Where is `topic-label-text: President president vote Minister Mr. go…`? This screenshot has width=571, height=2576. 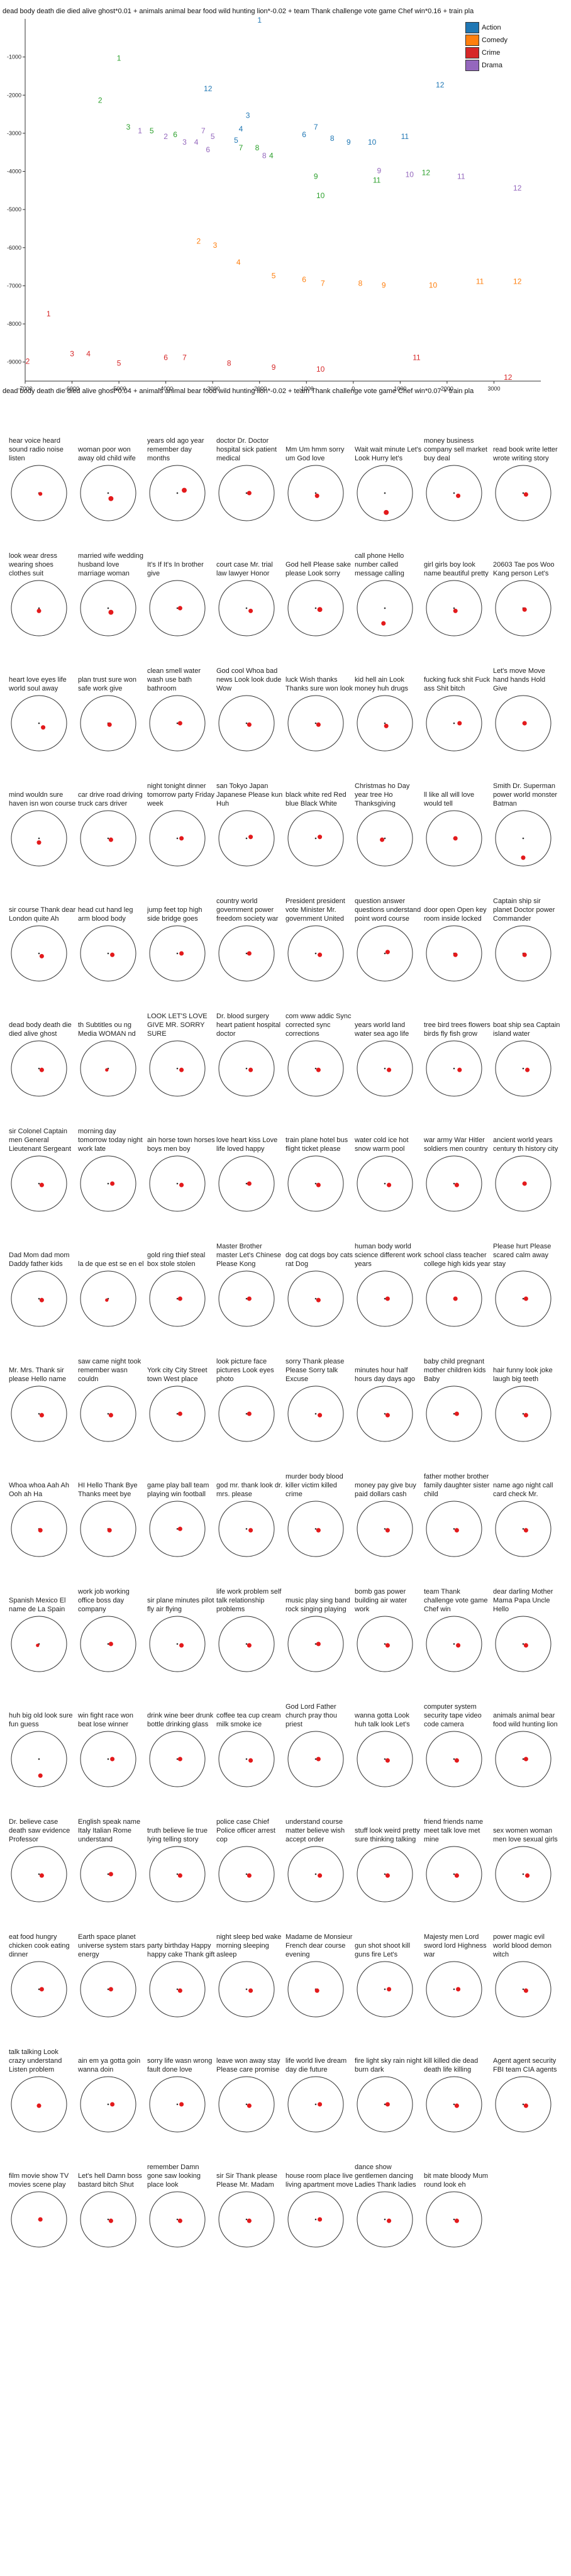
topic-label-text: President president vote Minister Mr. go… is located at coordinates (315, 910).